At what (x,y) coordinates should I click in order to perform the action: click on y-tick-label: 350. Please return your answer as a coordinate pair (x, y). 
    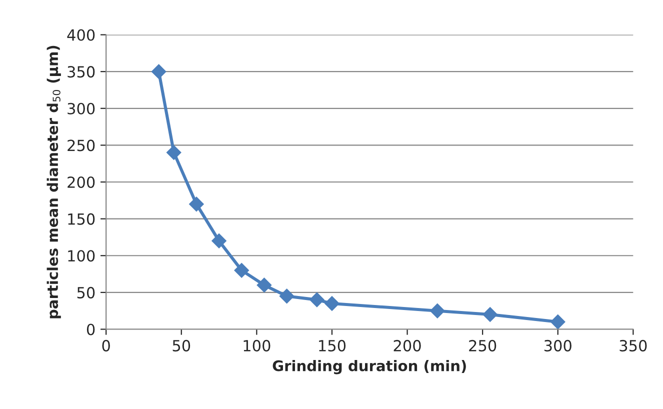
    Looking at the image, I should click on (81, 72).